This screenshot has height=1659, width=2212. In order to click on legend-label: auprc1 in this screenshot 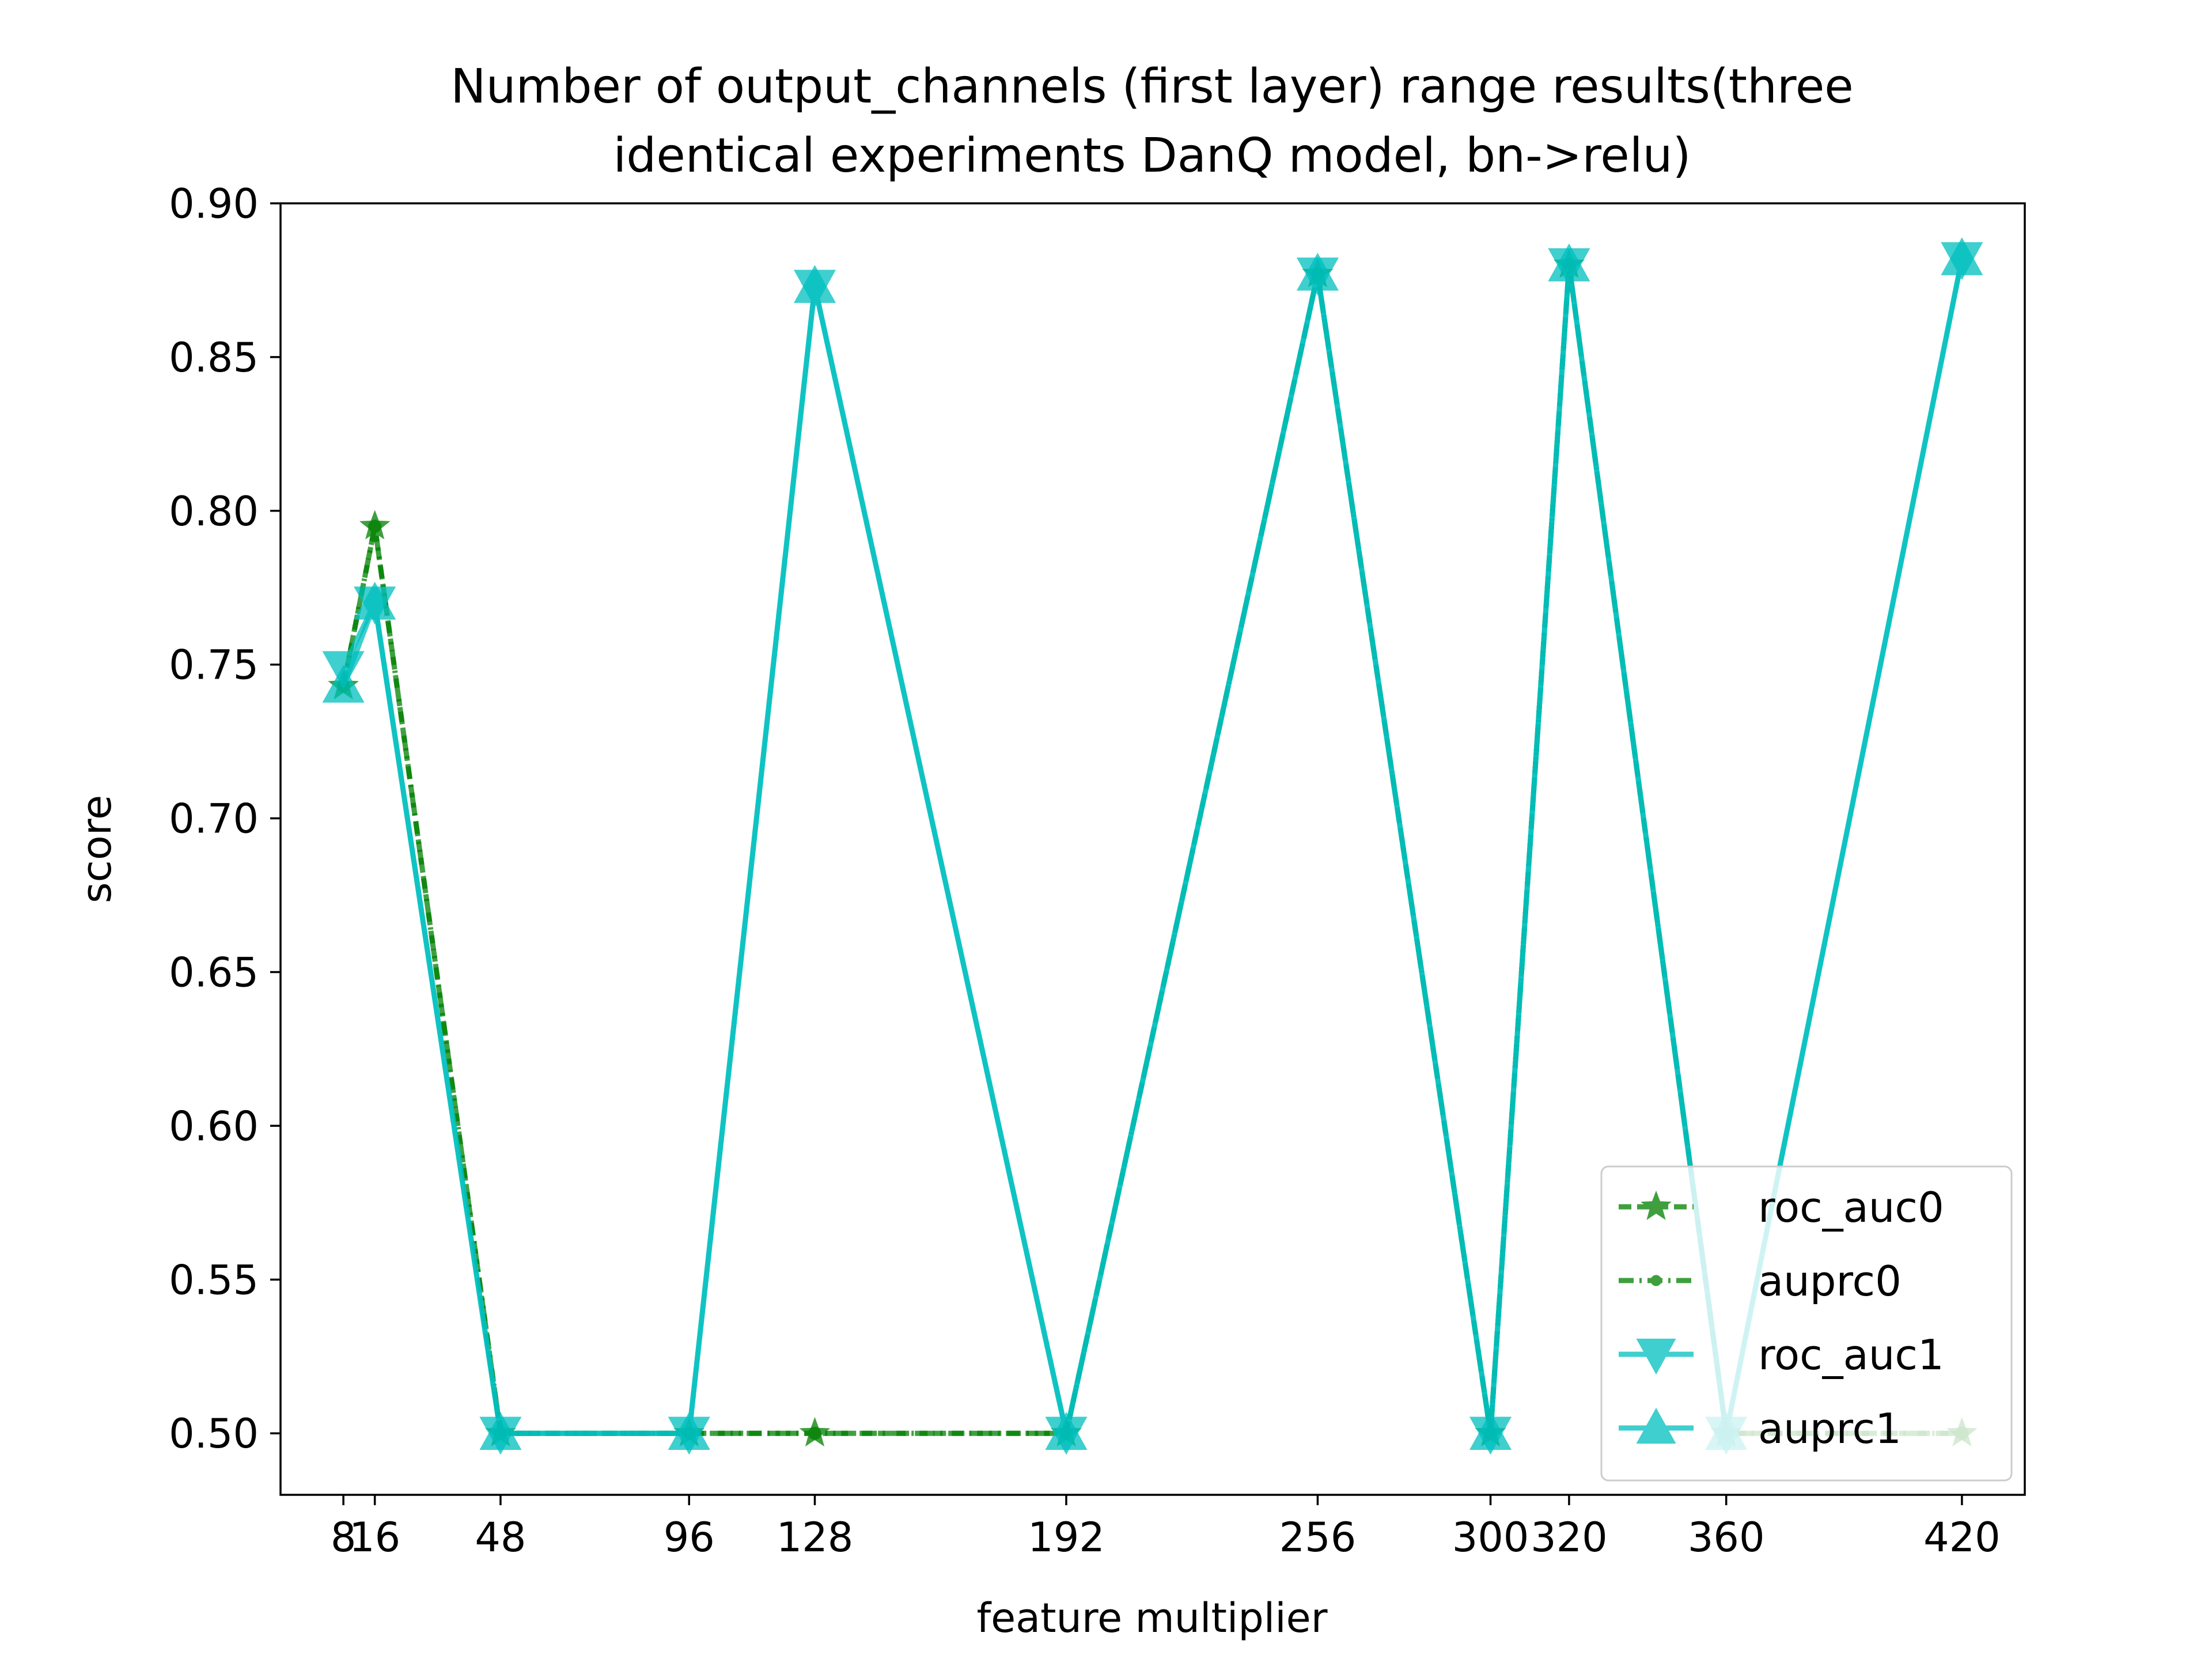, I will do `click(1830, 1428)`.